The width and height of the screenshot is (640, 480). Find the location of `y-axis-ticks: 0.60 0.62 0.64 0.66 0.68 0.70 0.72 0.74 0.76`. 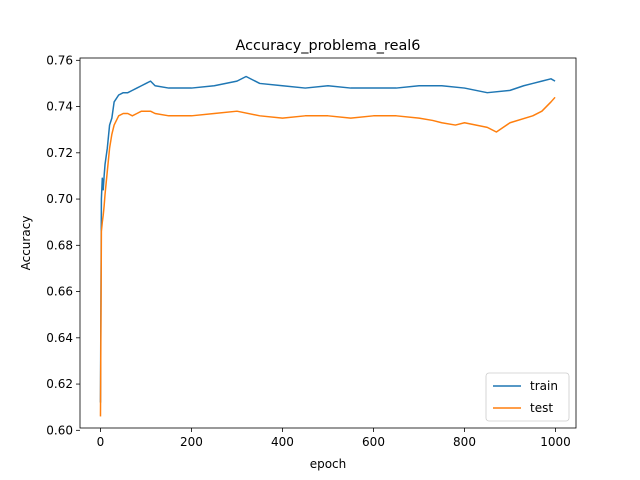

y-axis-ticks: 0.60 0.62 0.64 0.66 0.68 0.70 0.72 0.74 0.76 is located at coordinates (63, 245).